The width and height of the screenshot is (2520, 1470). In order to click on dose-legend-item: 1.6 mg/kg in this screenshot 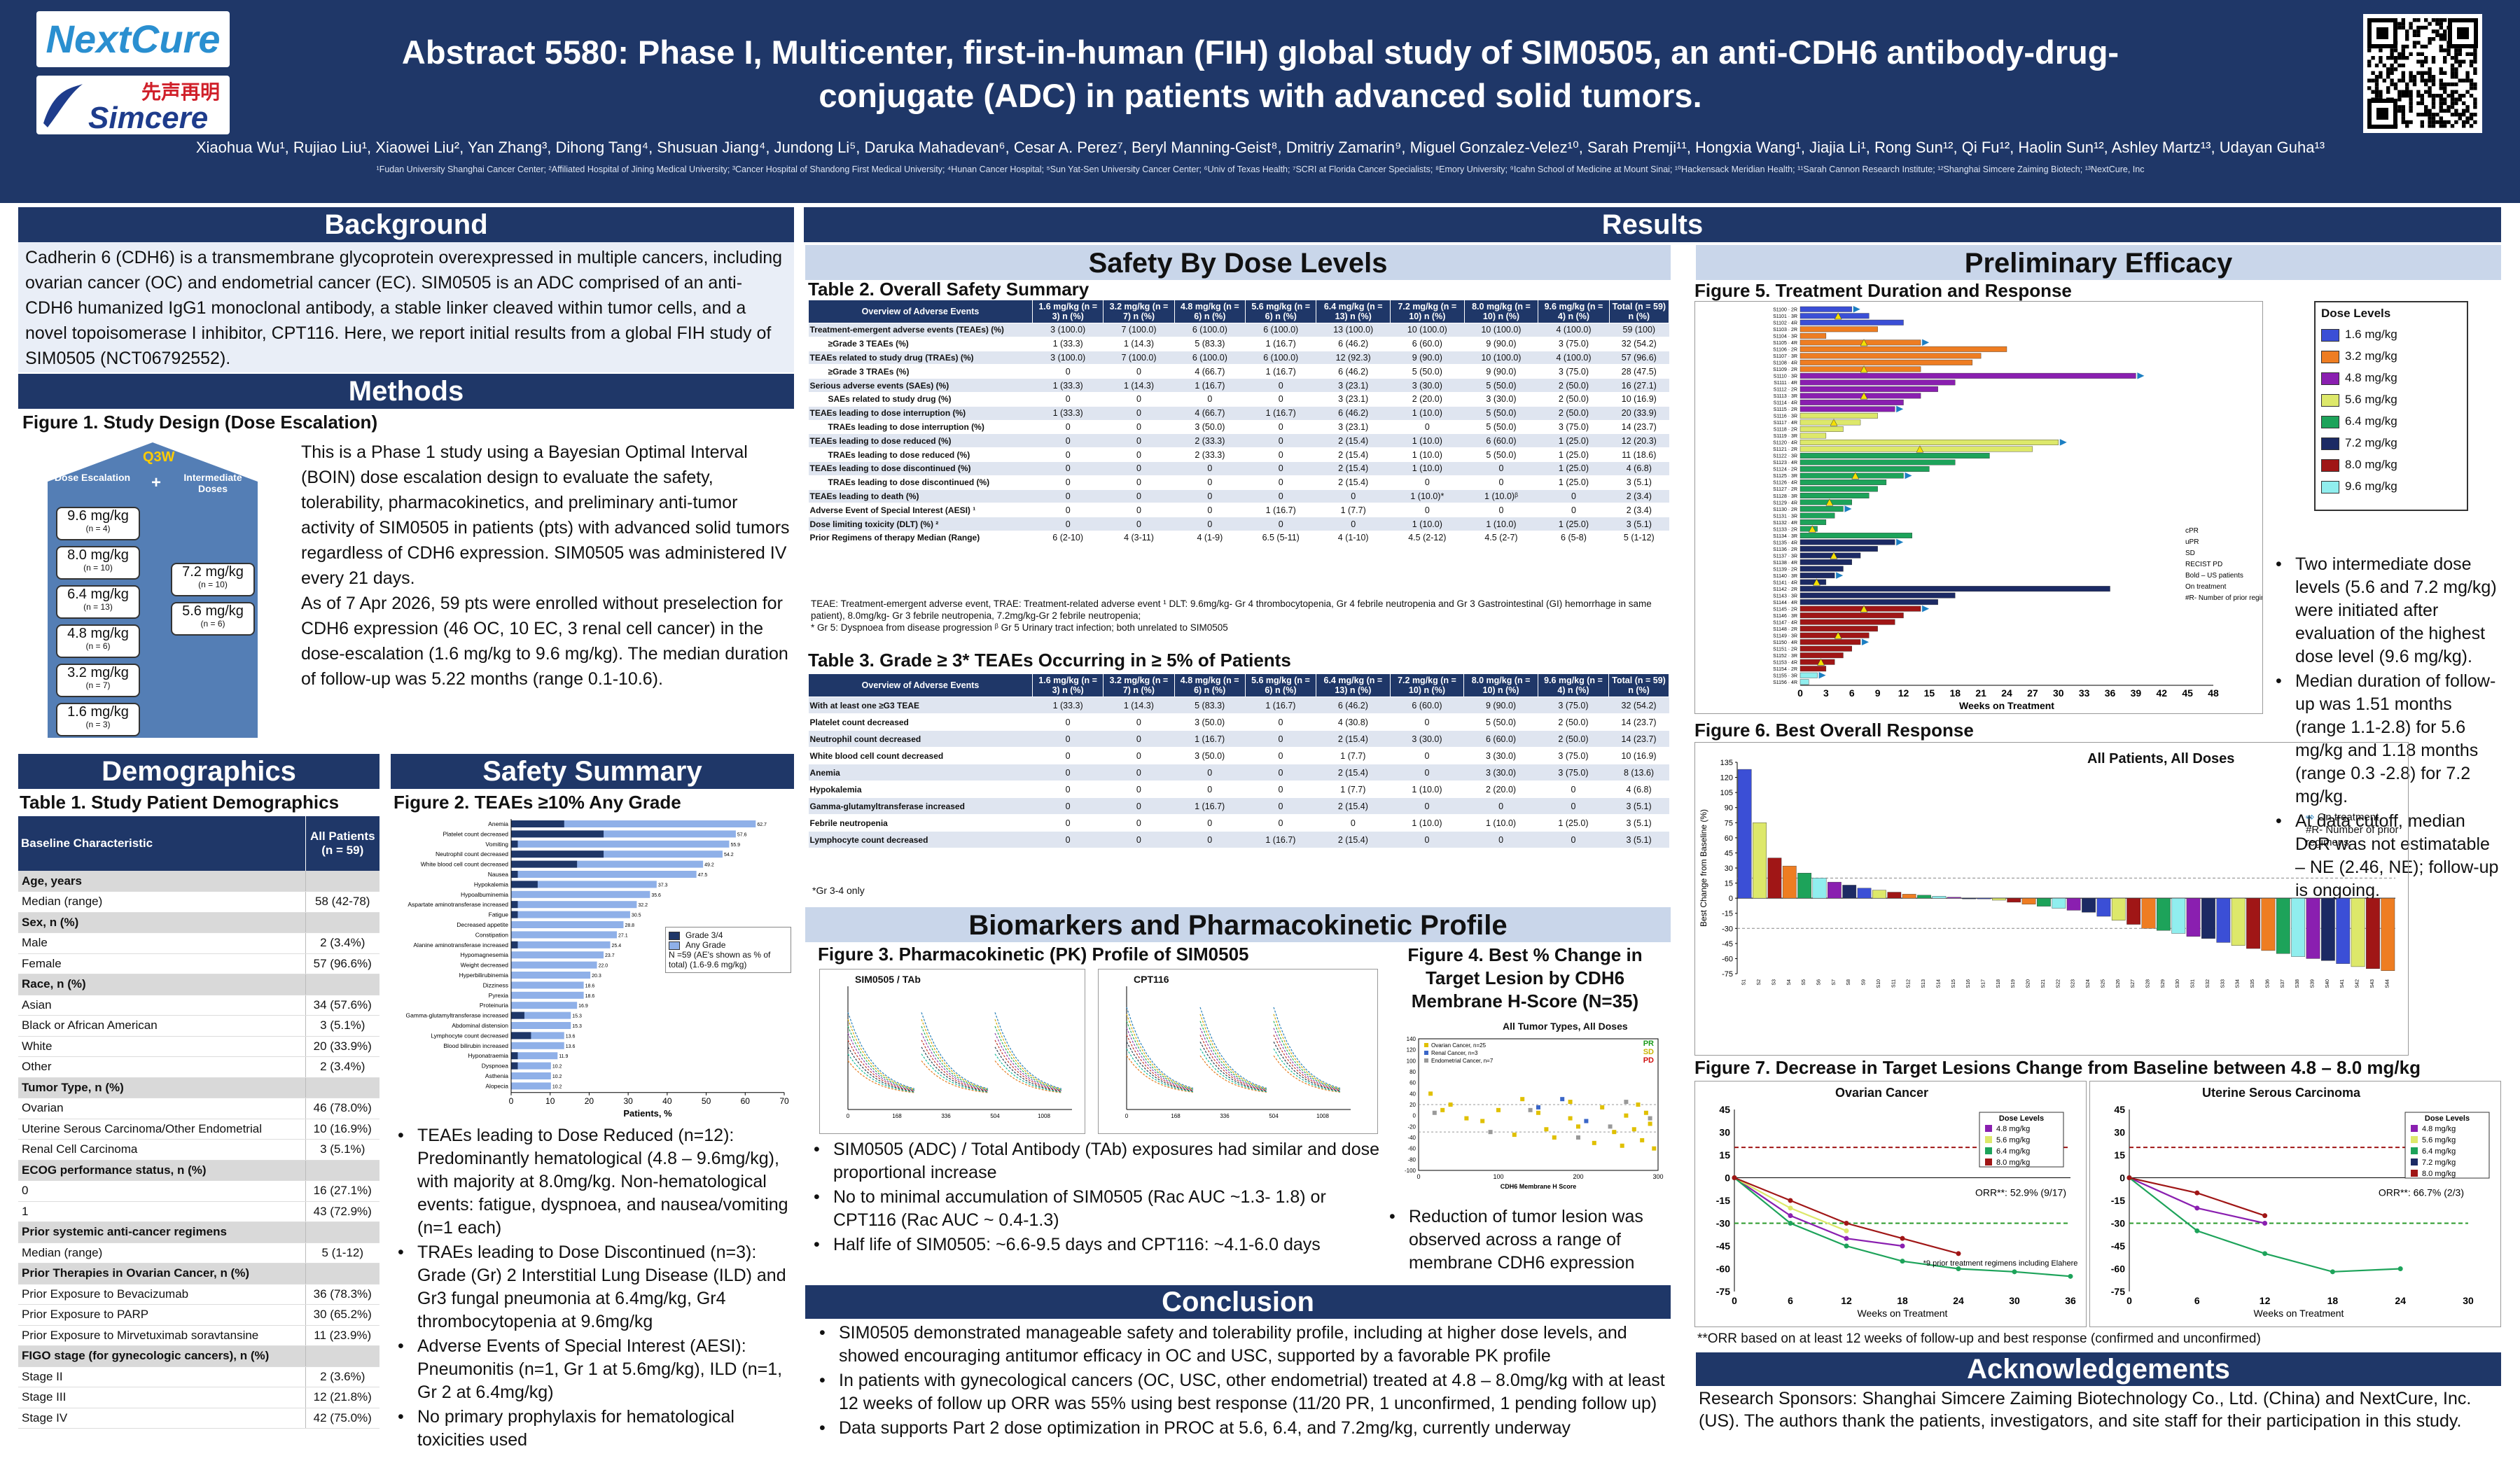, I will do `click(2391, 334)`.